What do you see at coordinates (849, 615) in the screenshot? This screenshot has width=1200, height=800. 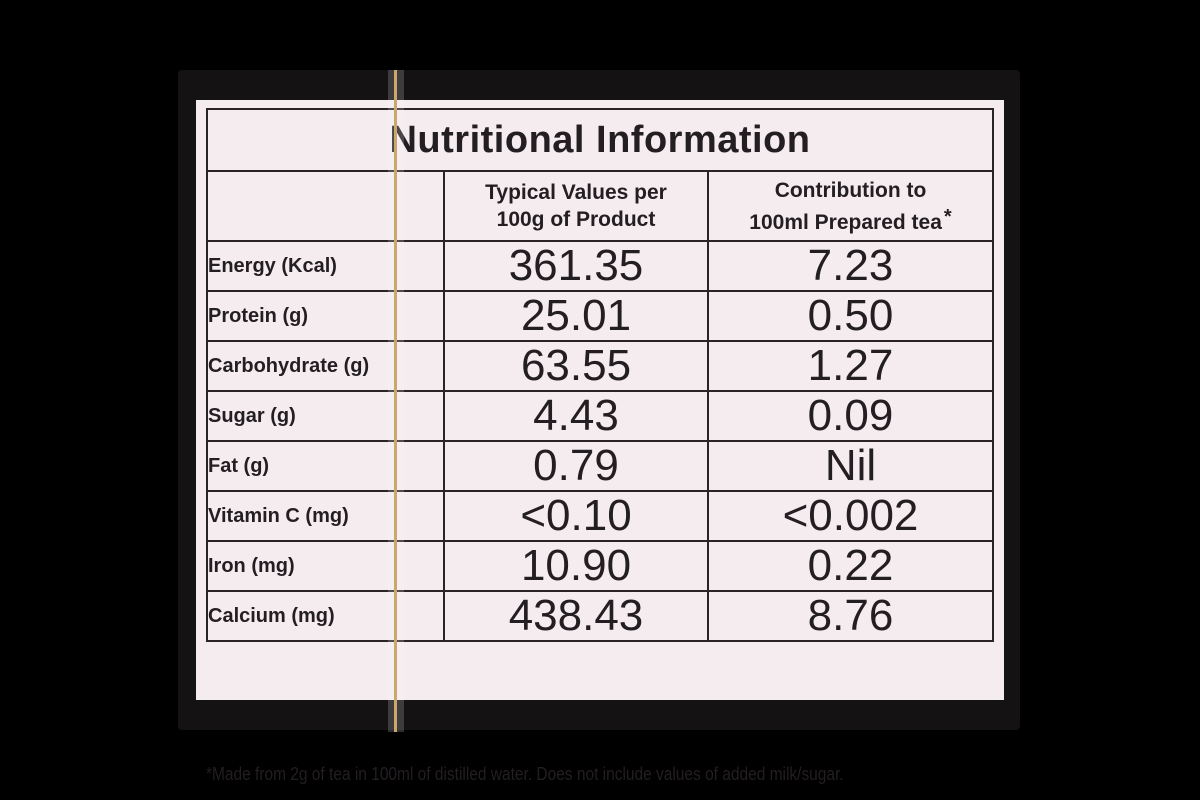 I see `value-per-100ml: 8.76` at bounding box center [849, 615].